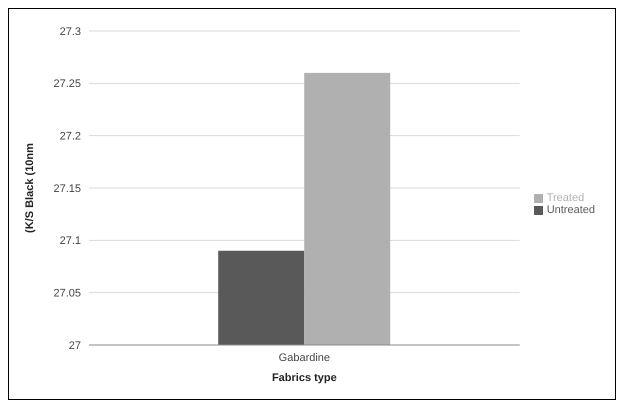  I want to click on y-tick-label: 27.1, so click(70, 241).